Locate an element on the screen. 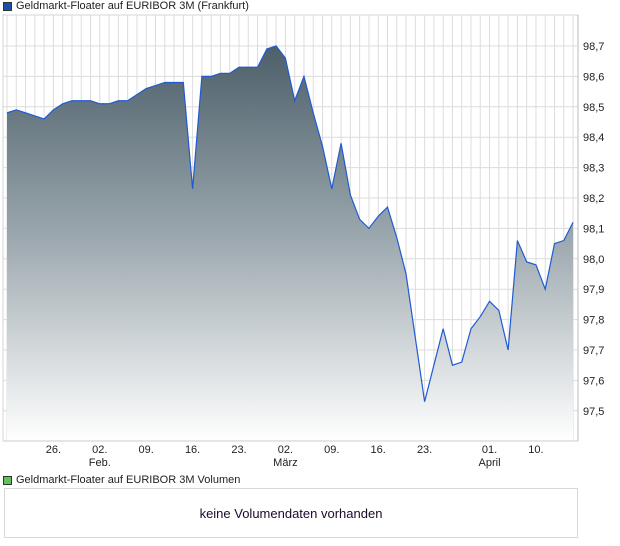 Image resolution: width=620 pixels, height=546 pixels. y-tick-label: 98,3 is located at coordinates (593, 169).